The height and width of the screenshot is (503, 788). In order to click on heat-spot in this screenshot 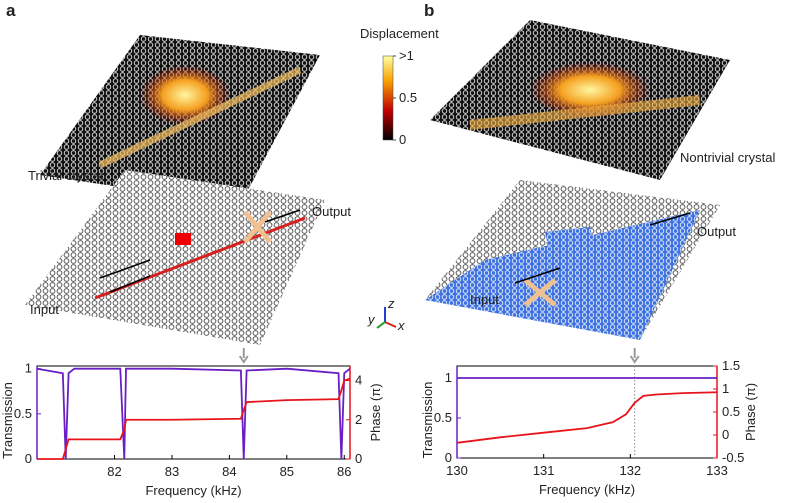, I will do `click(185, 95)`.